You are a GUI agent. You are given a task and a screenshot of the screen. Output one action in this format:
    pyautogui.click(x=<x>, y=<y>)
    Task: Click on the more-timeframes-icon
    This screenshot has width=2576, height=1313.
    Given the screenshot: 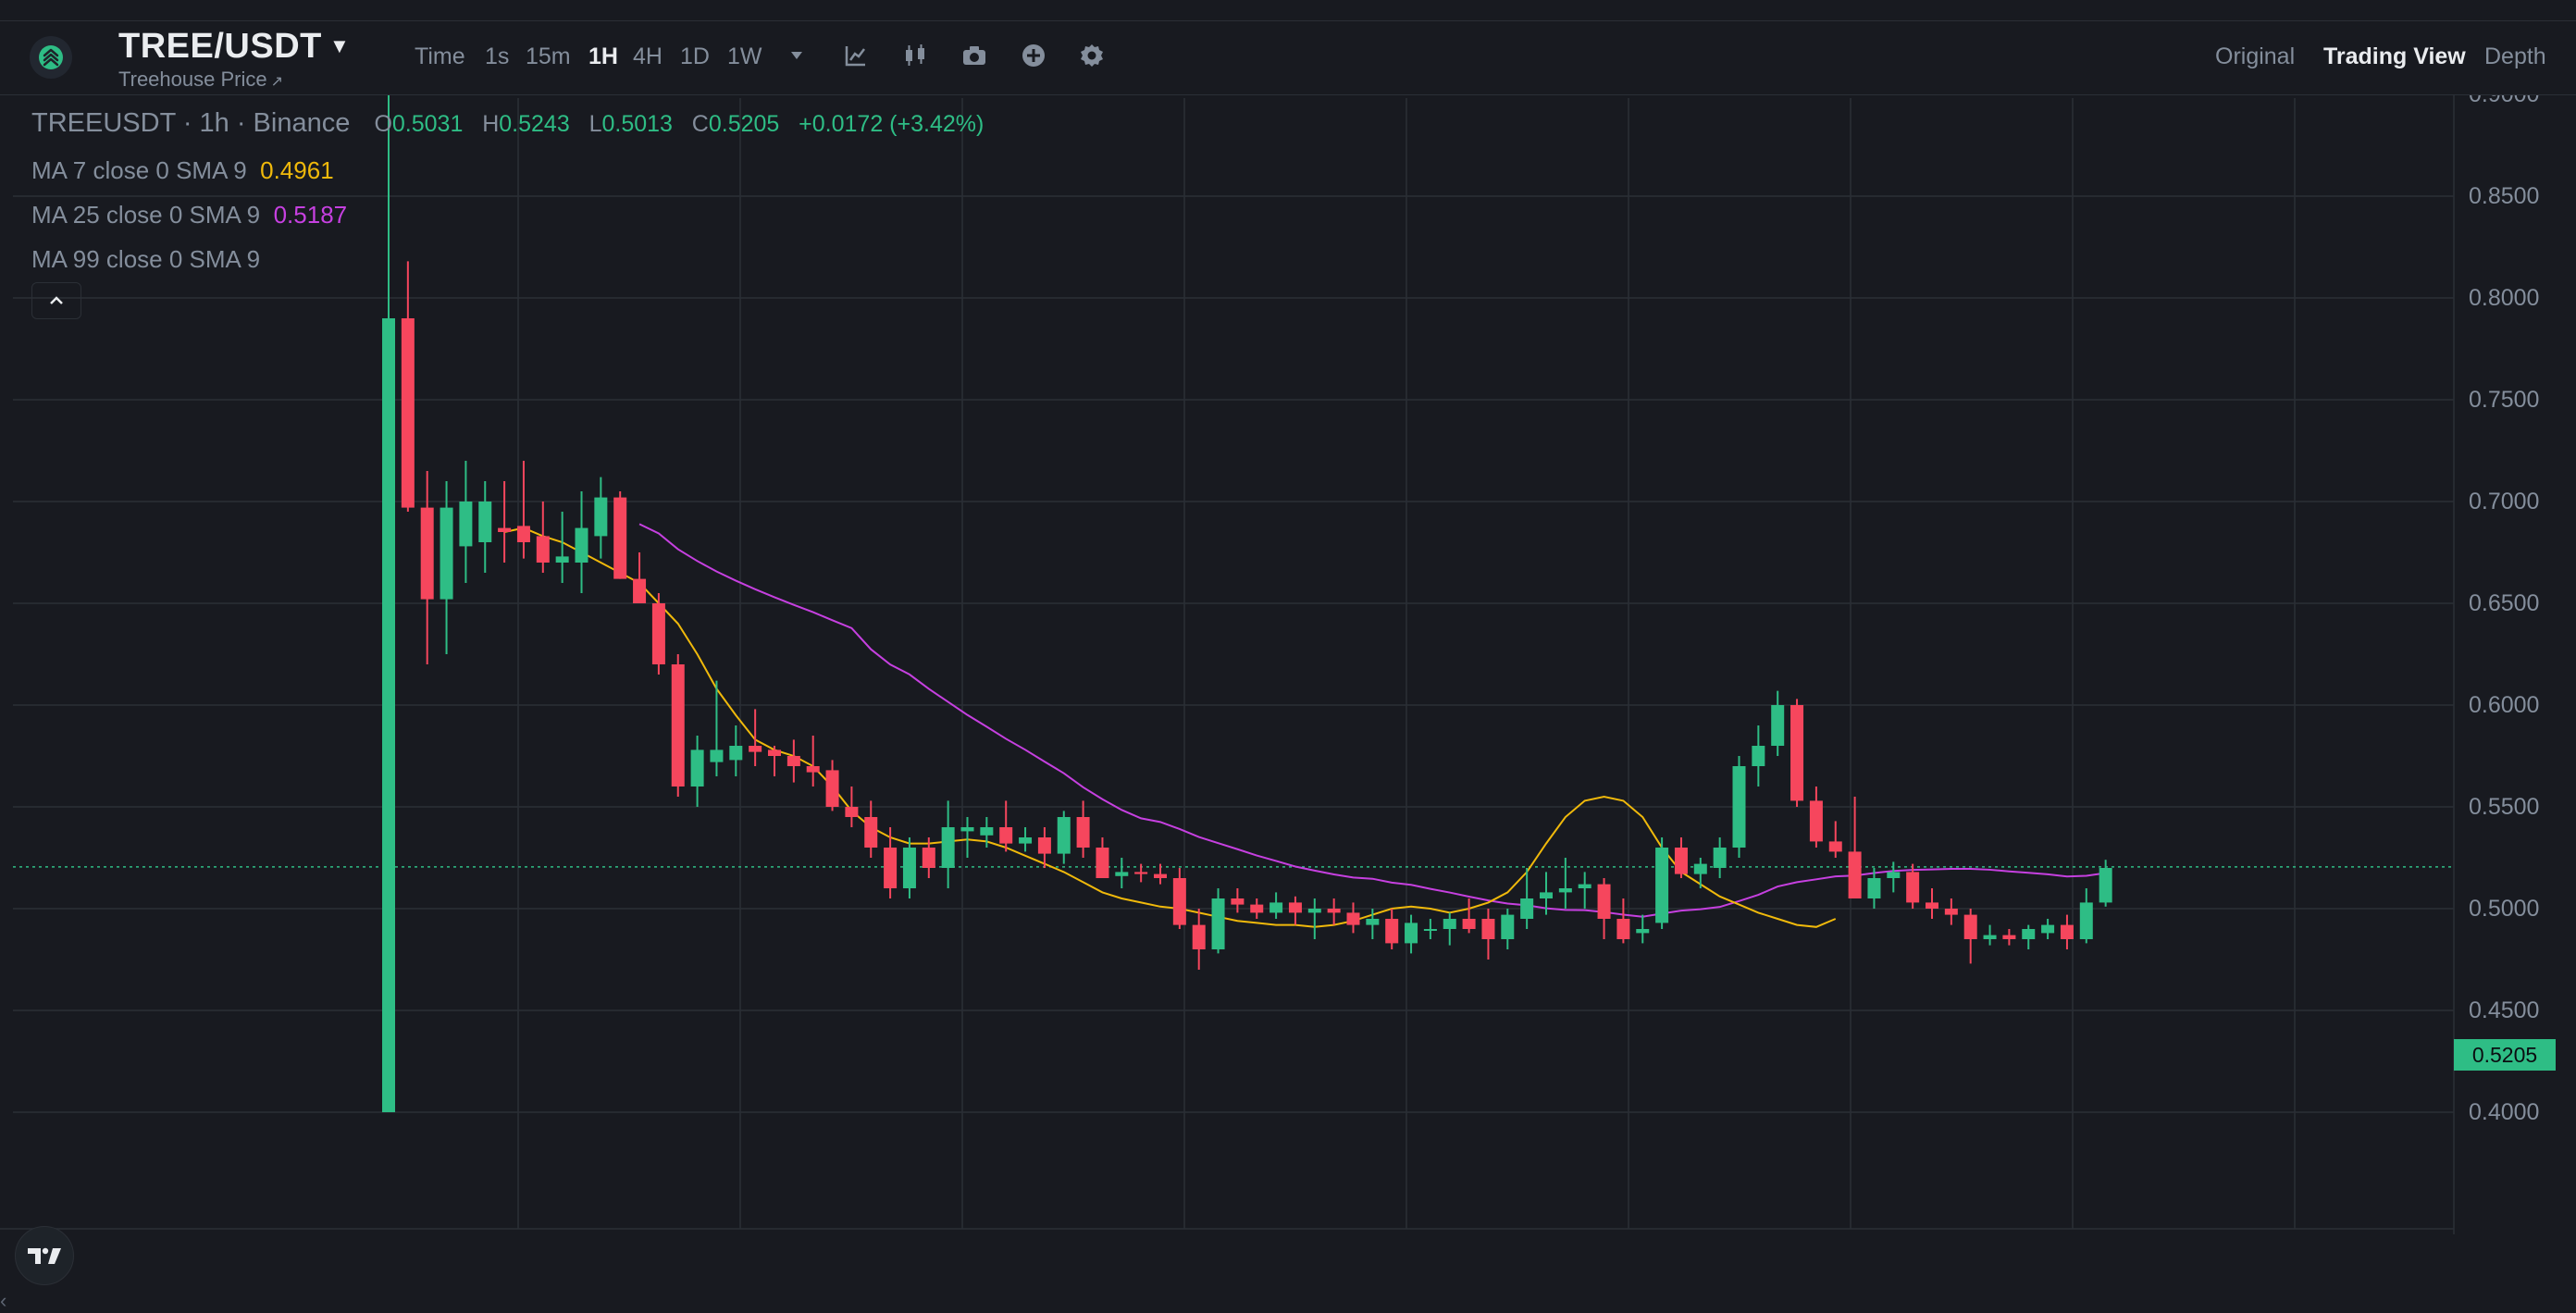 What is the action you would take?
    pyautogui.click(x=796, y=55)
    